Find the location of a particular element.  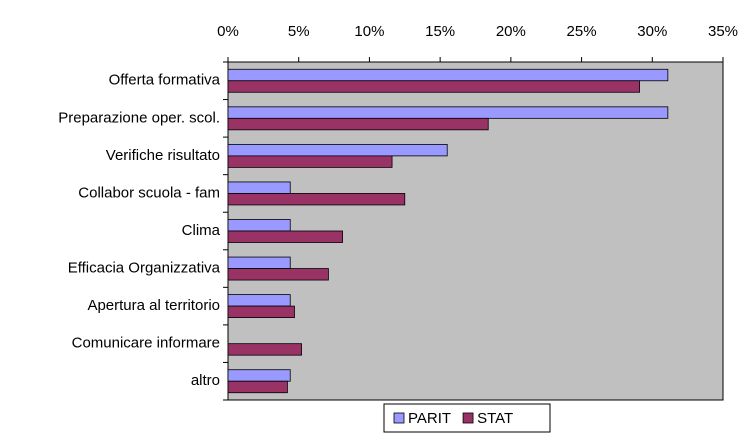

x-tick-label: 20% is located at coordinates (511, 31).